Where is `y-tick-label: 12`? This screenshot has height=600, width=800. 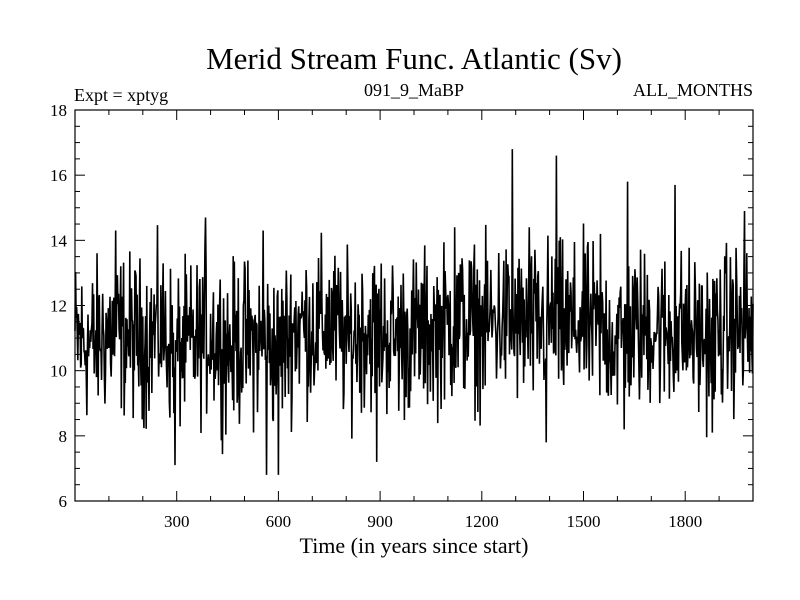 y-tick-label: 12 is located at coordinates (58, 306).